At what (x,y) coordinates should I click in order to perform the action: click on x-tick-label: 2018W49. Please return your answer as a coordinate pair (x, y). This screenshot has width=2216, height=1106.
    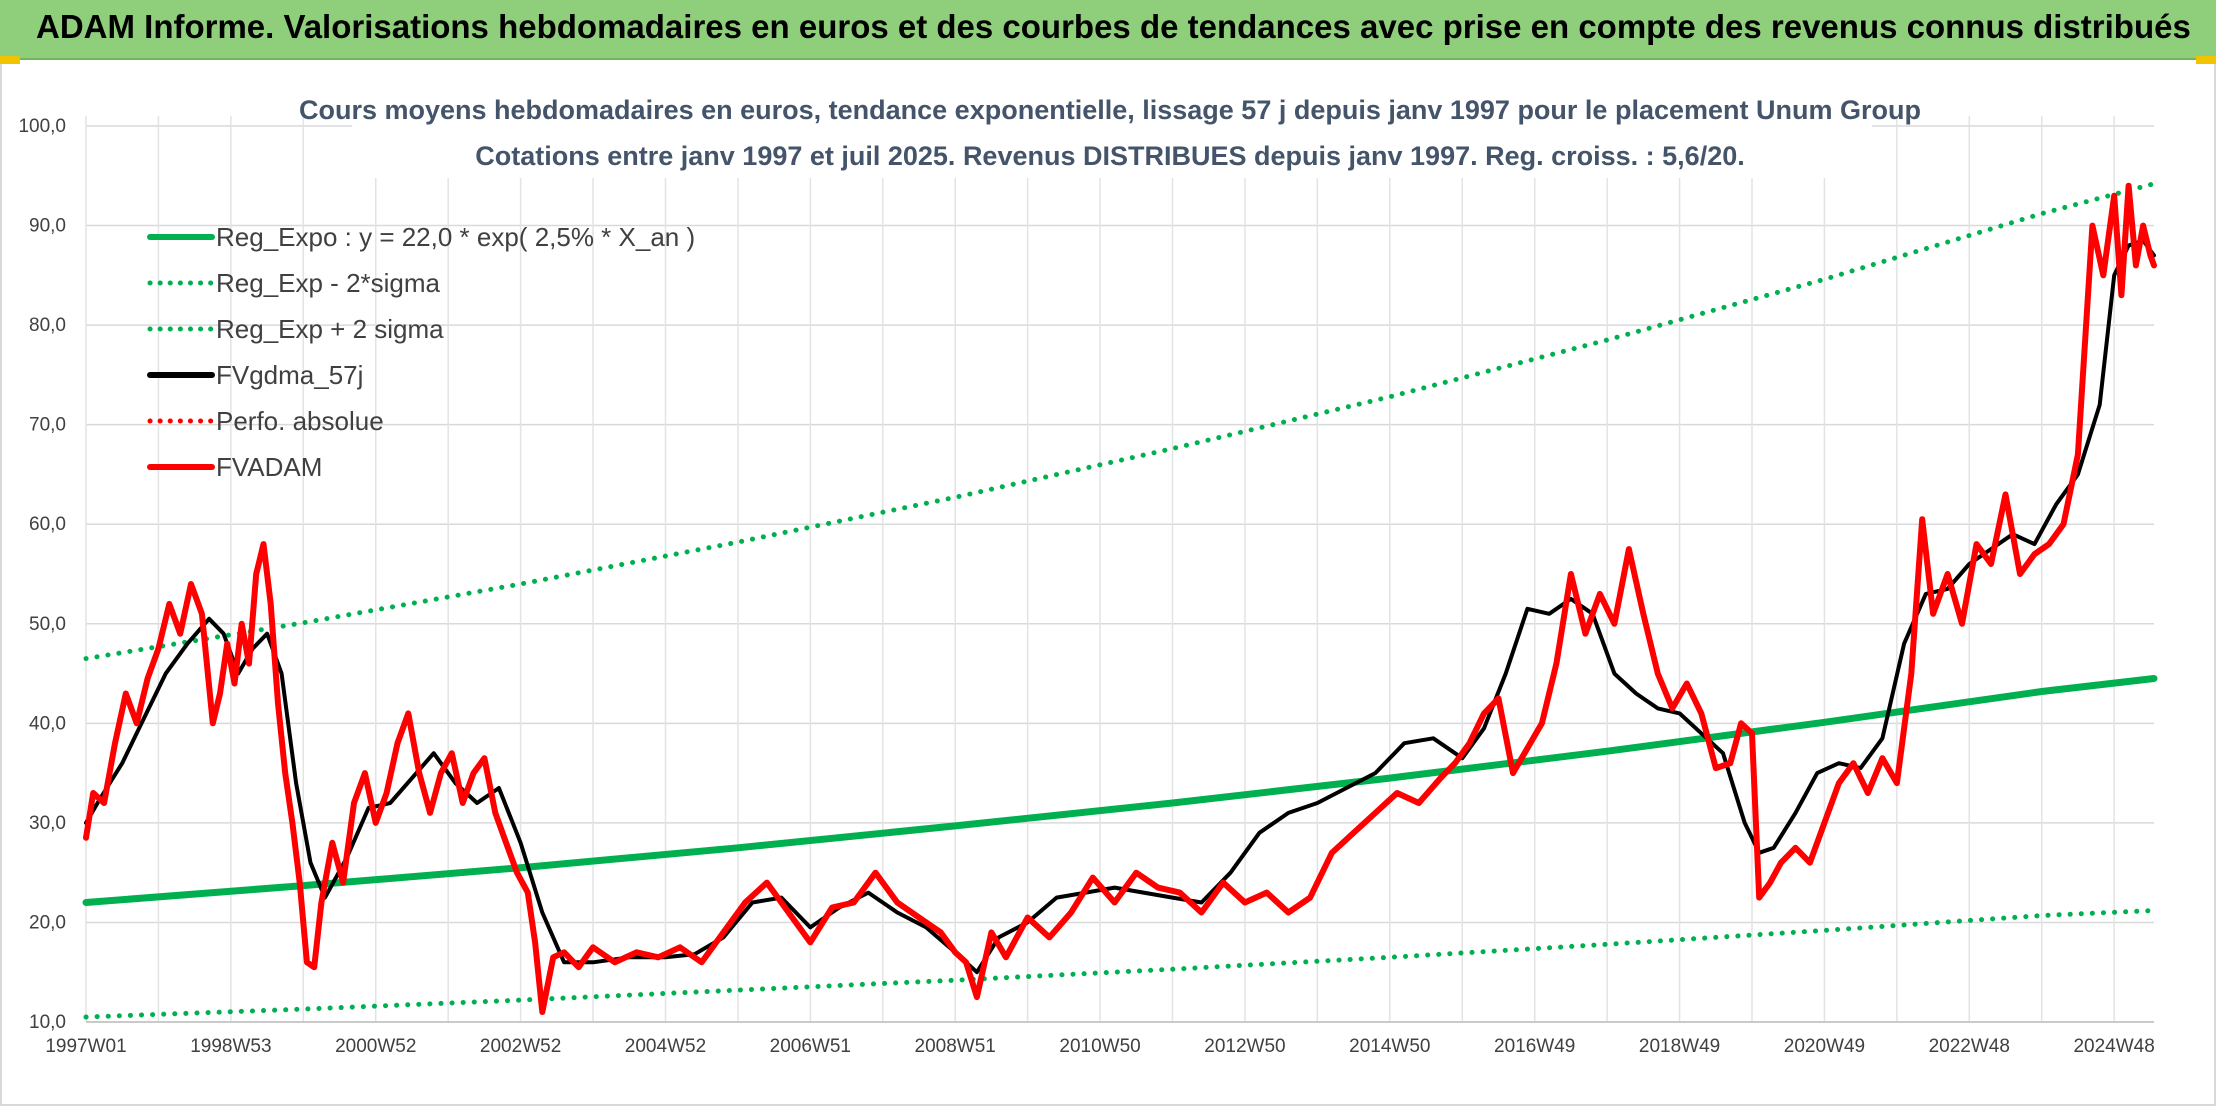
    Looking at the image, I should click on (1679, 1046).